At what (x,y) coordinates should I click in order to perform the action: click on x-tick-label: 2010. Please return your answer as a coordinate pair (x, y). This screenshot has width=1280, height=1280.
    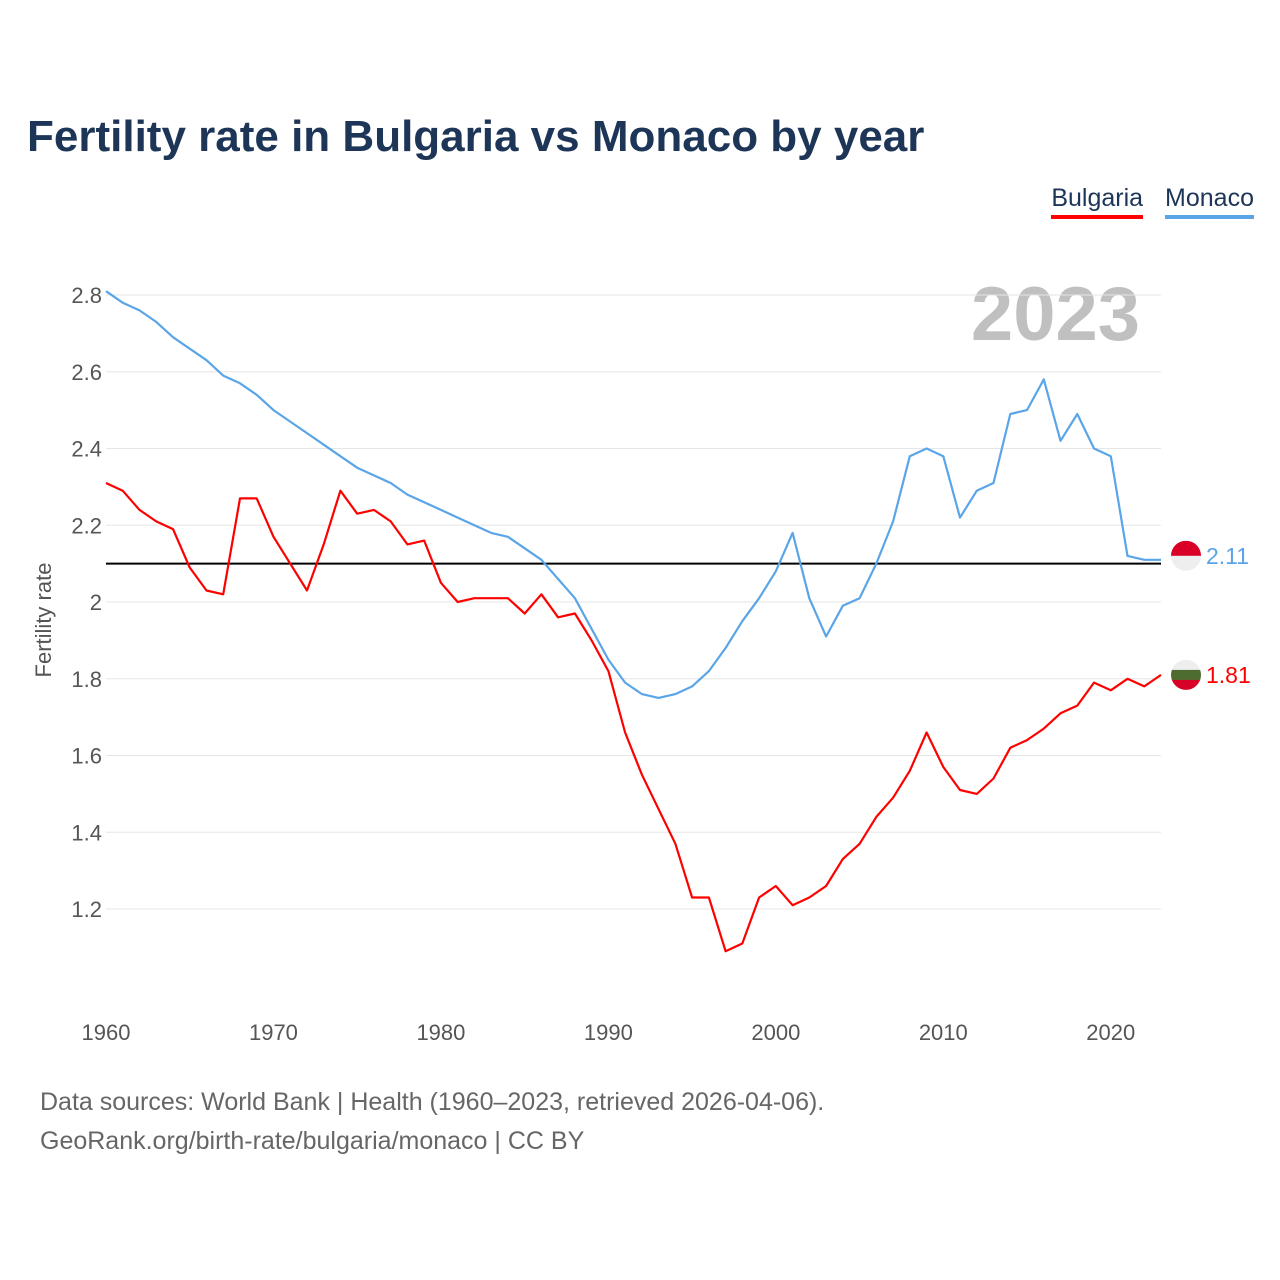
    Looking at the image, I should click on (943, 1032).